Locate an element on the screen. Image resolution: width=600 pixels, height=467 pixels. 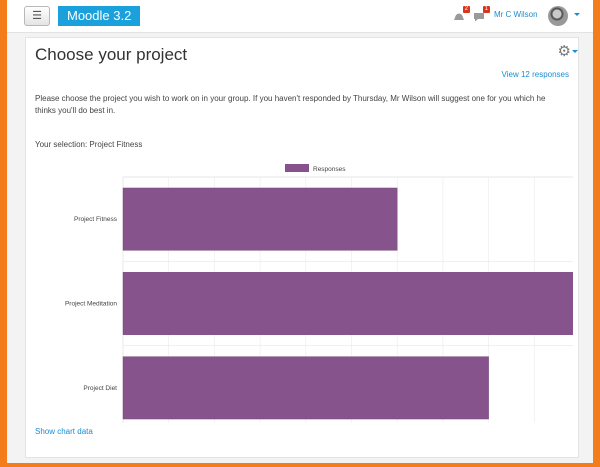
y-category-label: Project Fitness is located at coordinates (96, 219).